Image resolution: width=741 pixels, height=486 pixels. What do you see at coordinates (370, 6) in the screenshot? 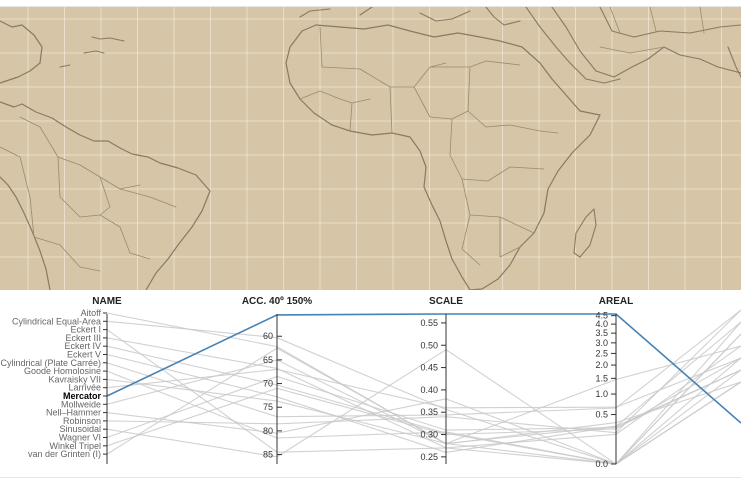
I see `top-divider` at bounding box center [370, 6].